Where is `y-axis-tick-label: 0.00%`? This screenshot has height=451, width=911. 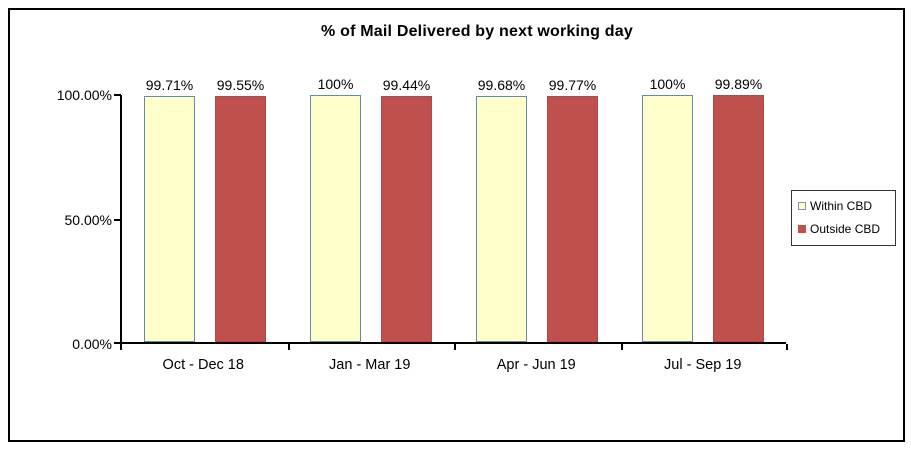 y-axis-tick-label: 0.00% is located at coordinates (92, 344).